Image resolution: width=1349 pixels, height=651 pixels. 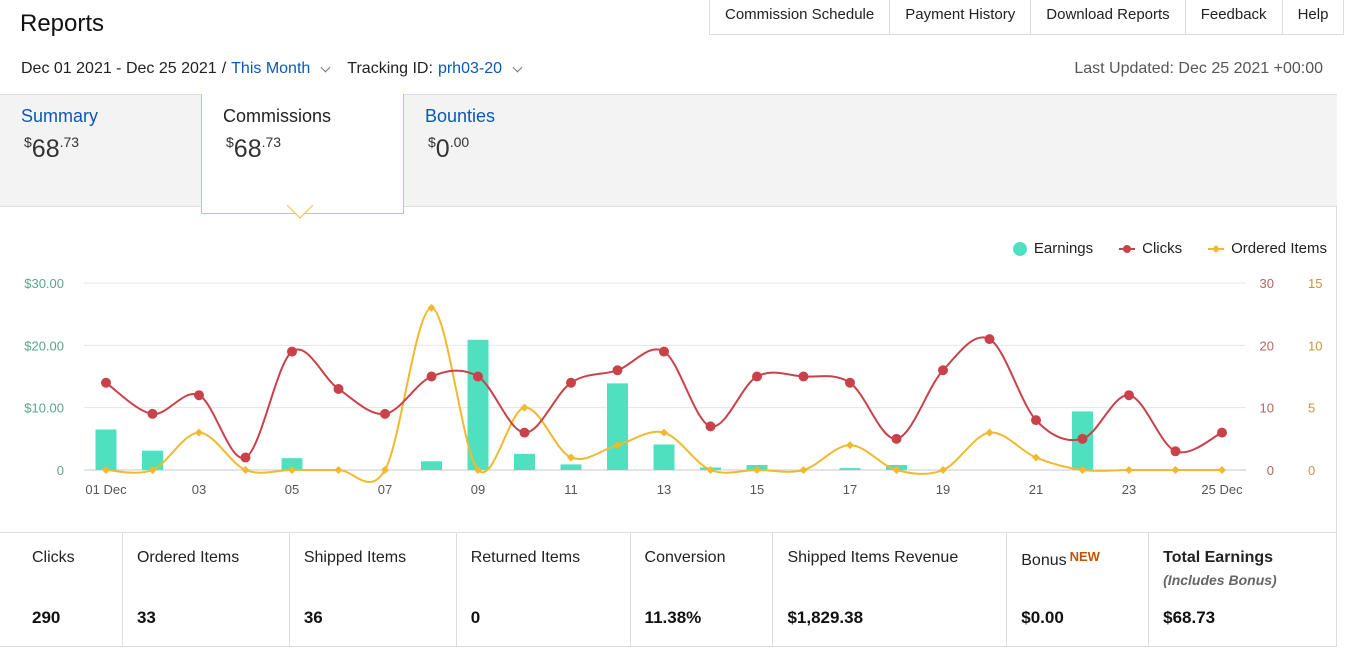 I want to click on x-tick-label: 25 Dec, so click(x=1222, y=489).